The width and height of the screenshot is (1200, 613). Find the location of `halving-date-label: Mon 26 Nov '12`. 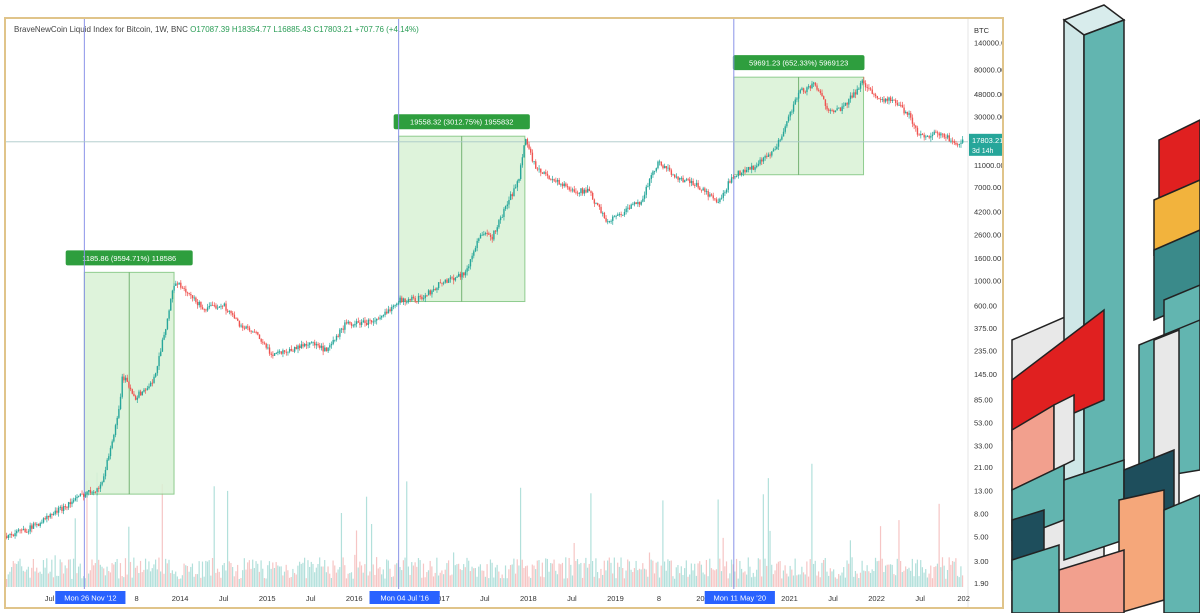

halving-date-label: Mon 26 Nov '12 is located at coordinates (90, 598).